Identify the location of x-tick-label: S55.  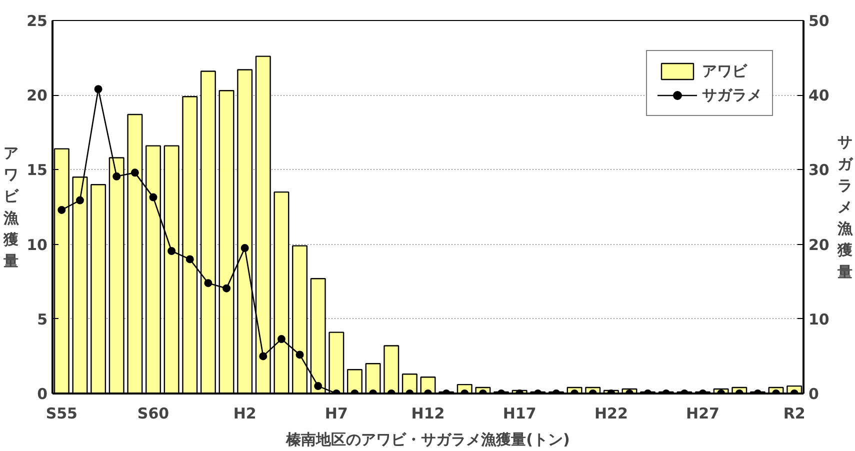
(62, 413).